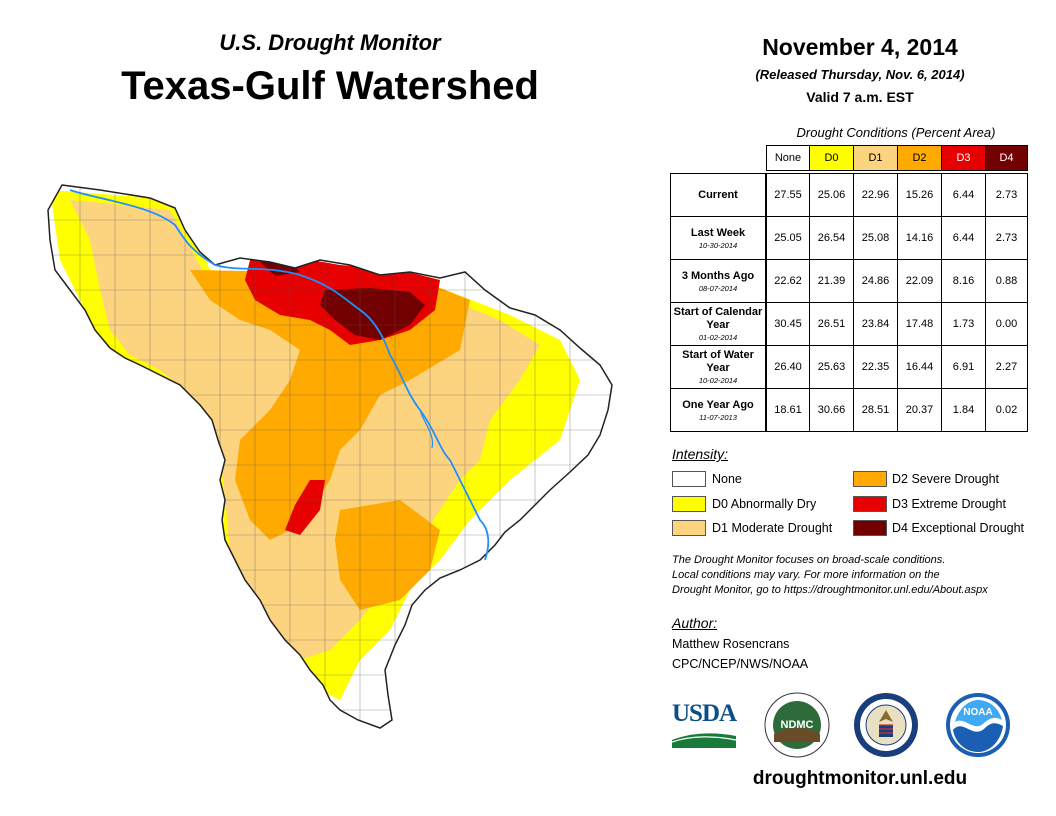 This screenshot has height=816, width=1056. I want to click on legend-label-d4: D4 Exceptional Drought, so click(958, 528).